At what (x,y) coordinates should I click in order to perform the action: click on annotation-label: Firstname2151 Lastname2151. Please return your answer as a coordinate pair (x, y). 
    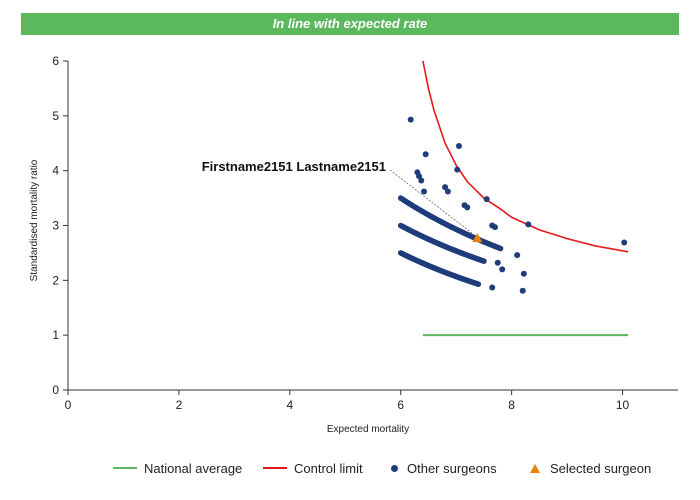
    Looking at the image, I should click on (294, 166).